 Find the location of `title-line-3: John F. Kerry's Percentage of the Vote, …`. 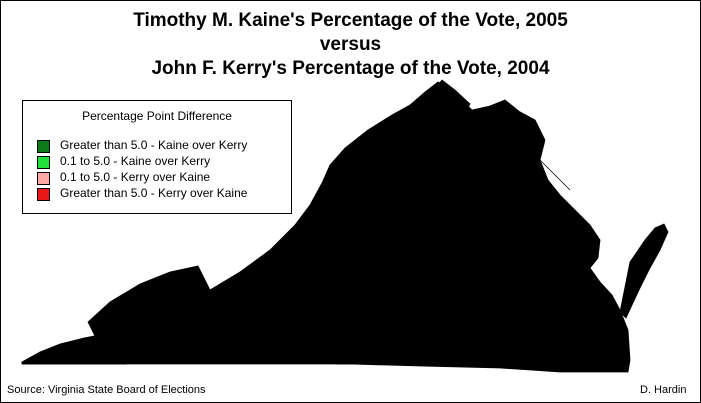

title-line-3: John F. Kerry's Percentage of the Vote, … is located at coordinates (350, 68).